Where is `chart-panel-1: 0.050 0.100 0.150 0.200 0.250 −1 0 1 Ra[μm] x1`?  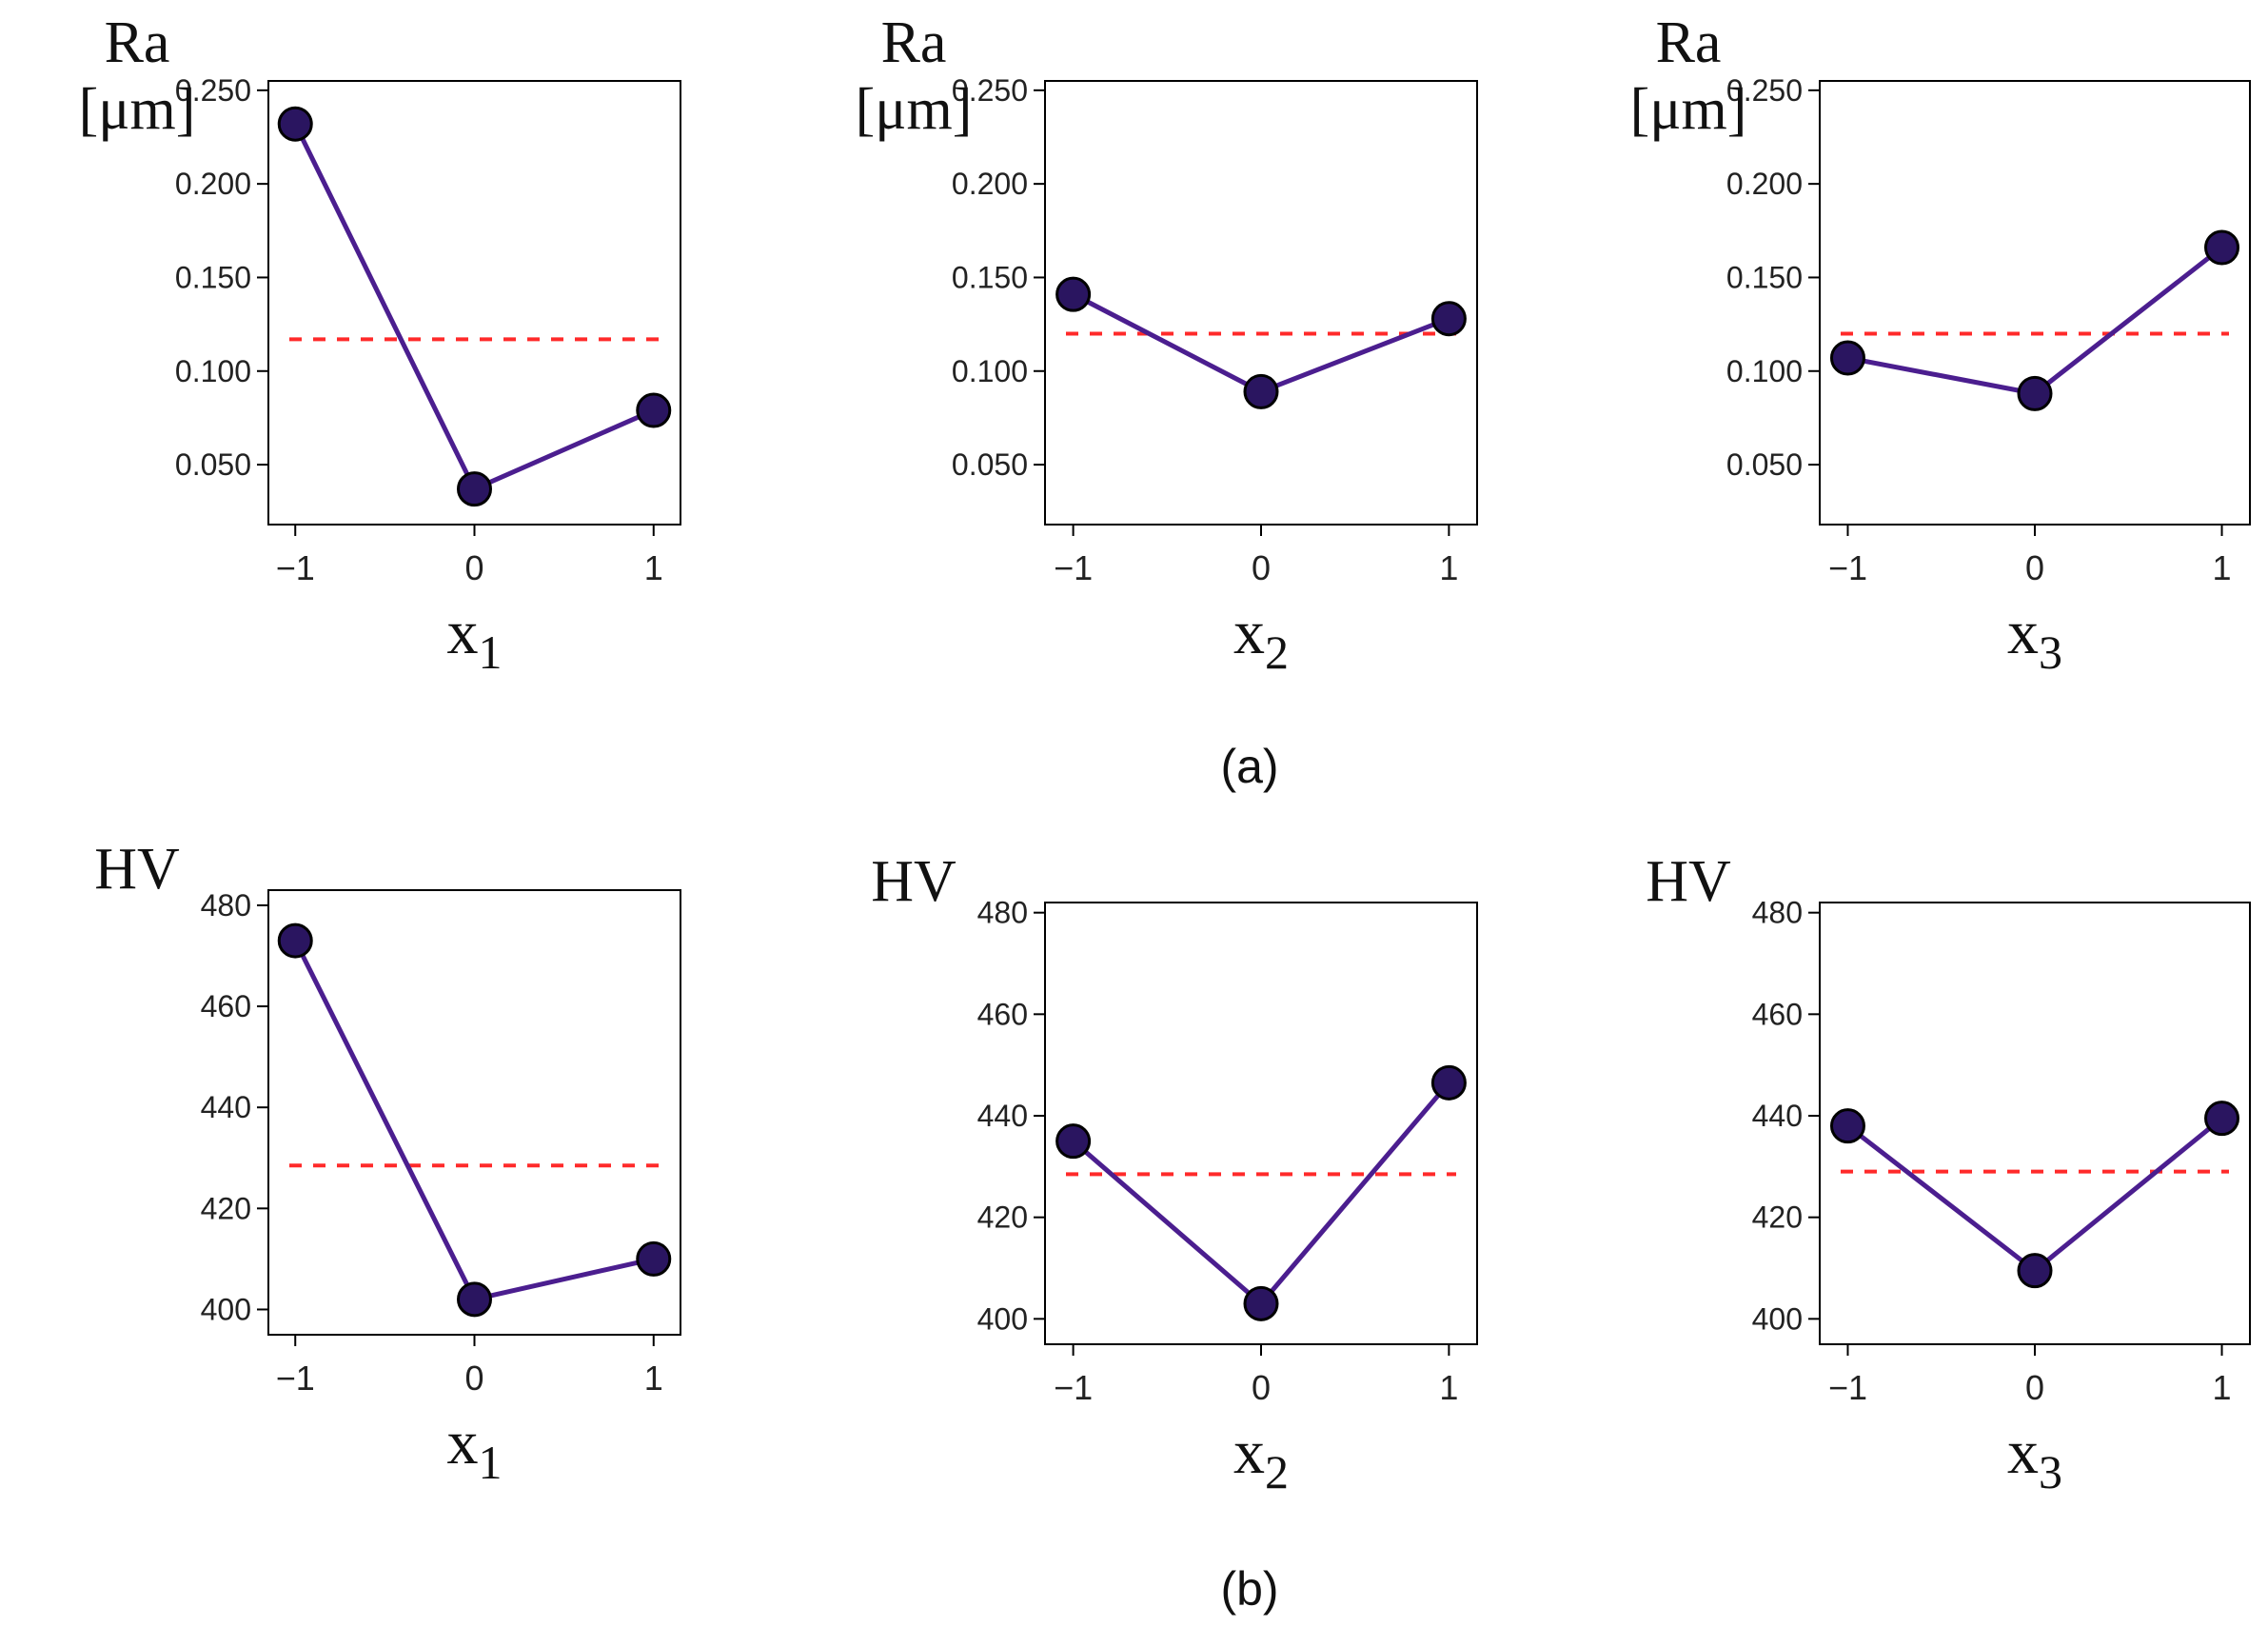 chart-panel-1: 0.050 0.100 0.150 0.200 0.250 −1 0 1 Ra[μm] x1 is located at coordinates (380, 344).